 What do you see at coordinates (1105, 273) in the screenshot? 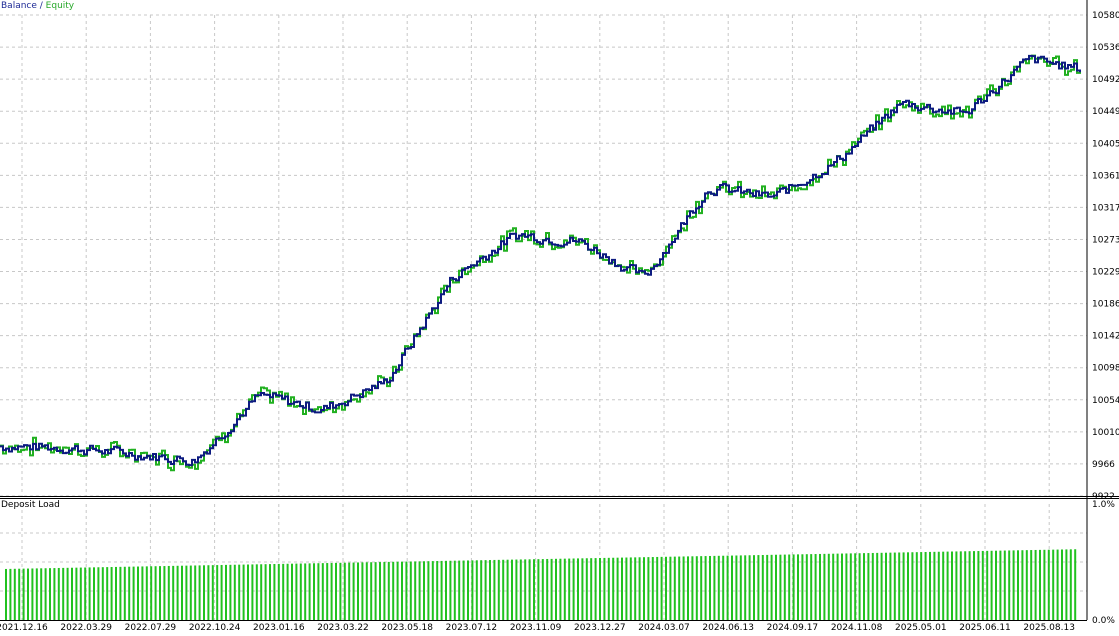
I see `y-tick-label: 10229` at bounding box center [1105, 273].